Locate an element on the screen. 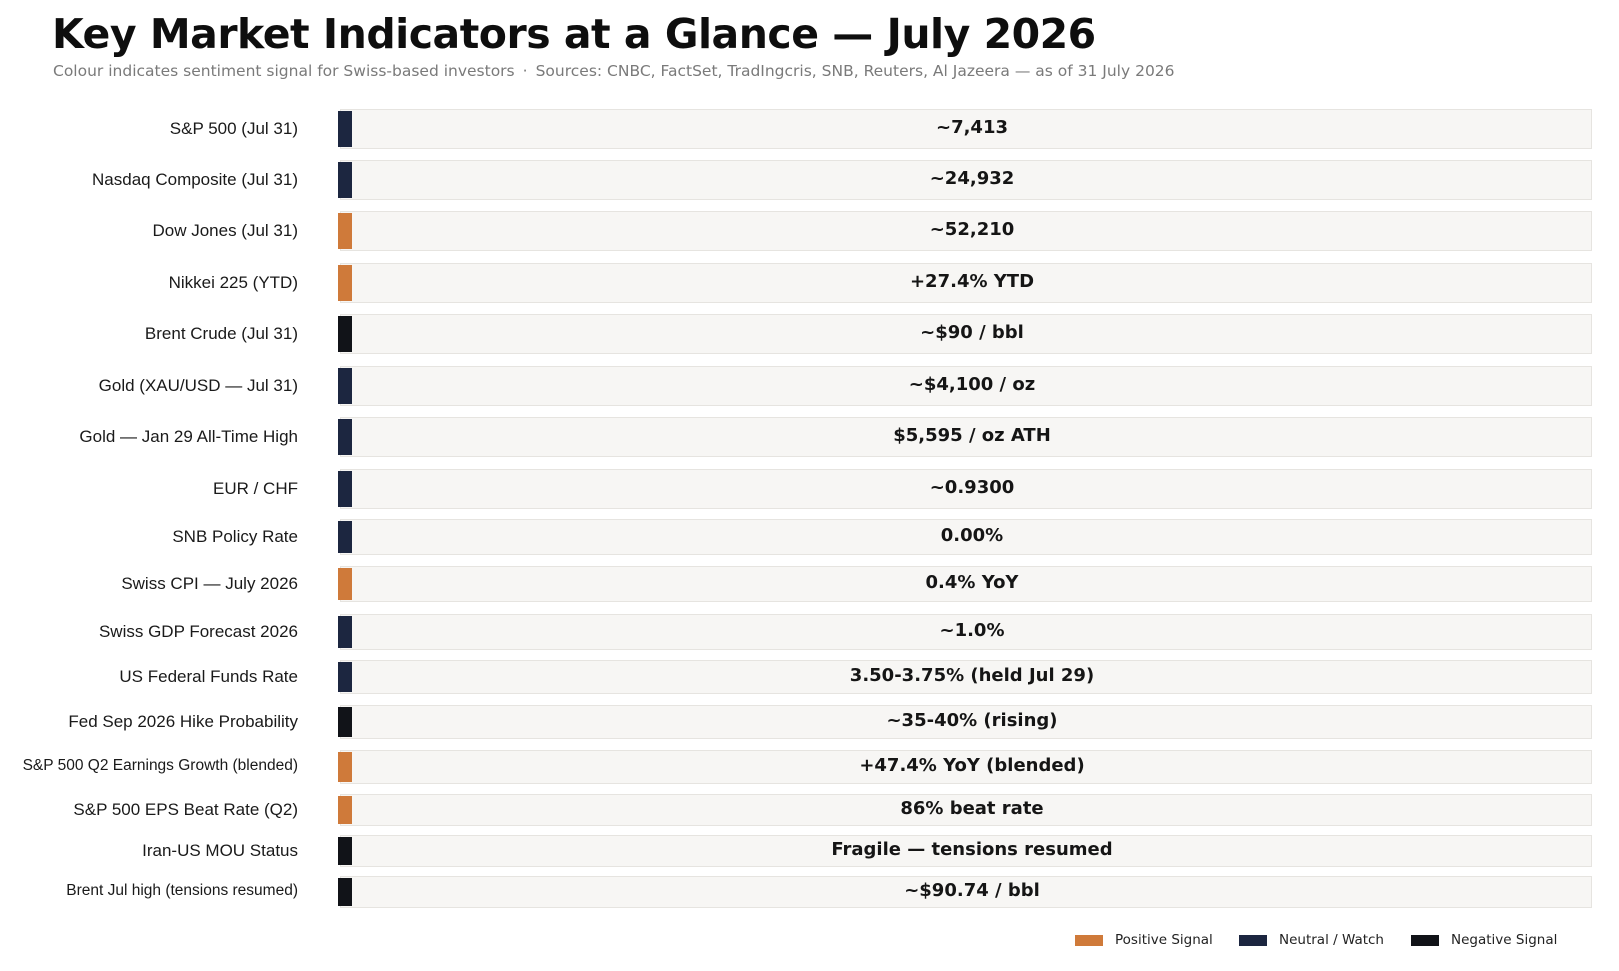  row-label: US Federal Funds Rate is located at coordinates (208, 676).